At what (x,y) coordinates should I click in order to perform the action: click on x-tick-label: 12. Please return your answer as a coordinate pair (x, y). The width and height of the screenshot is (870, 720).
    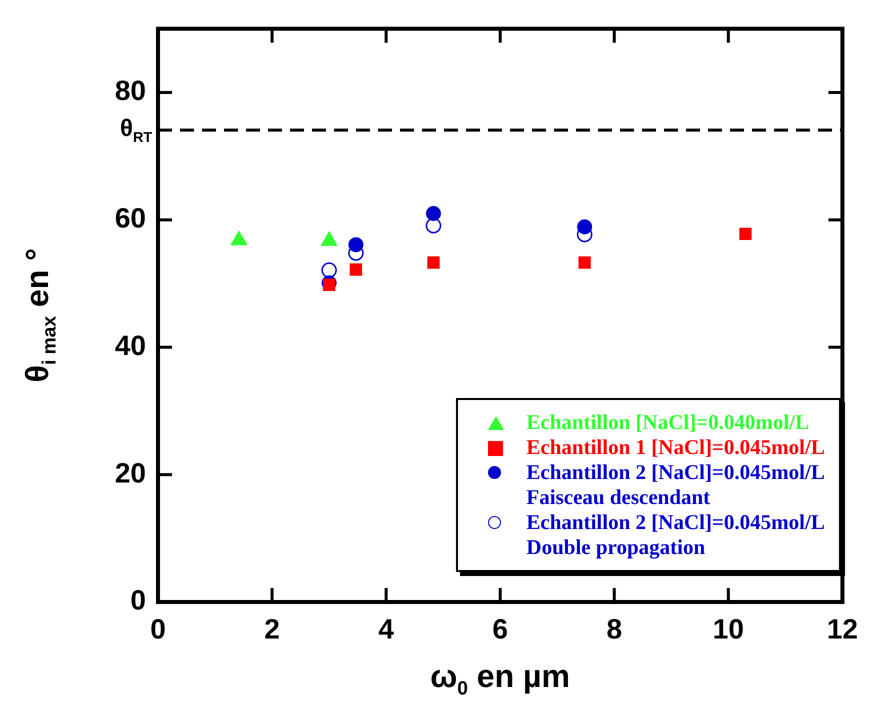
    Looking at the image, I should click on (842, 629).